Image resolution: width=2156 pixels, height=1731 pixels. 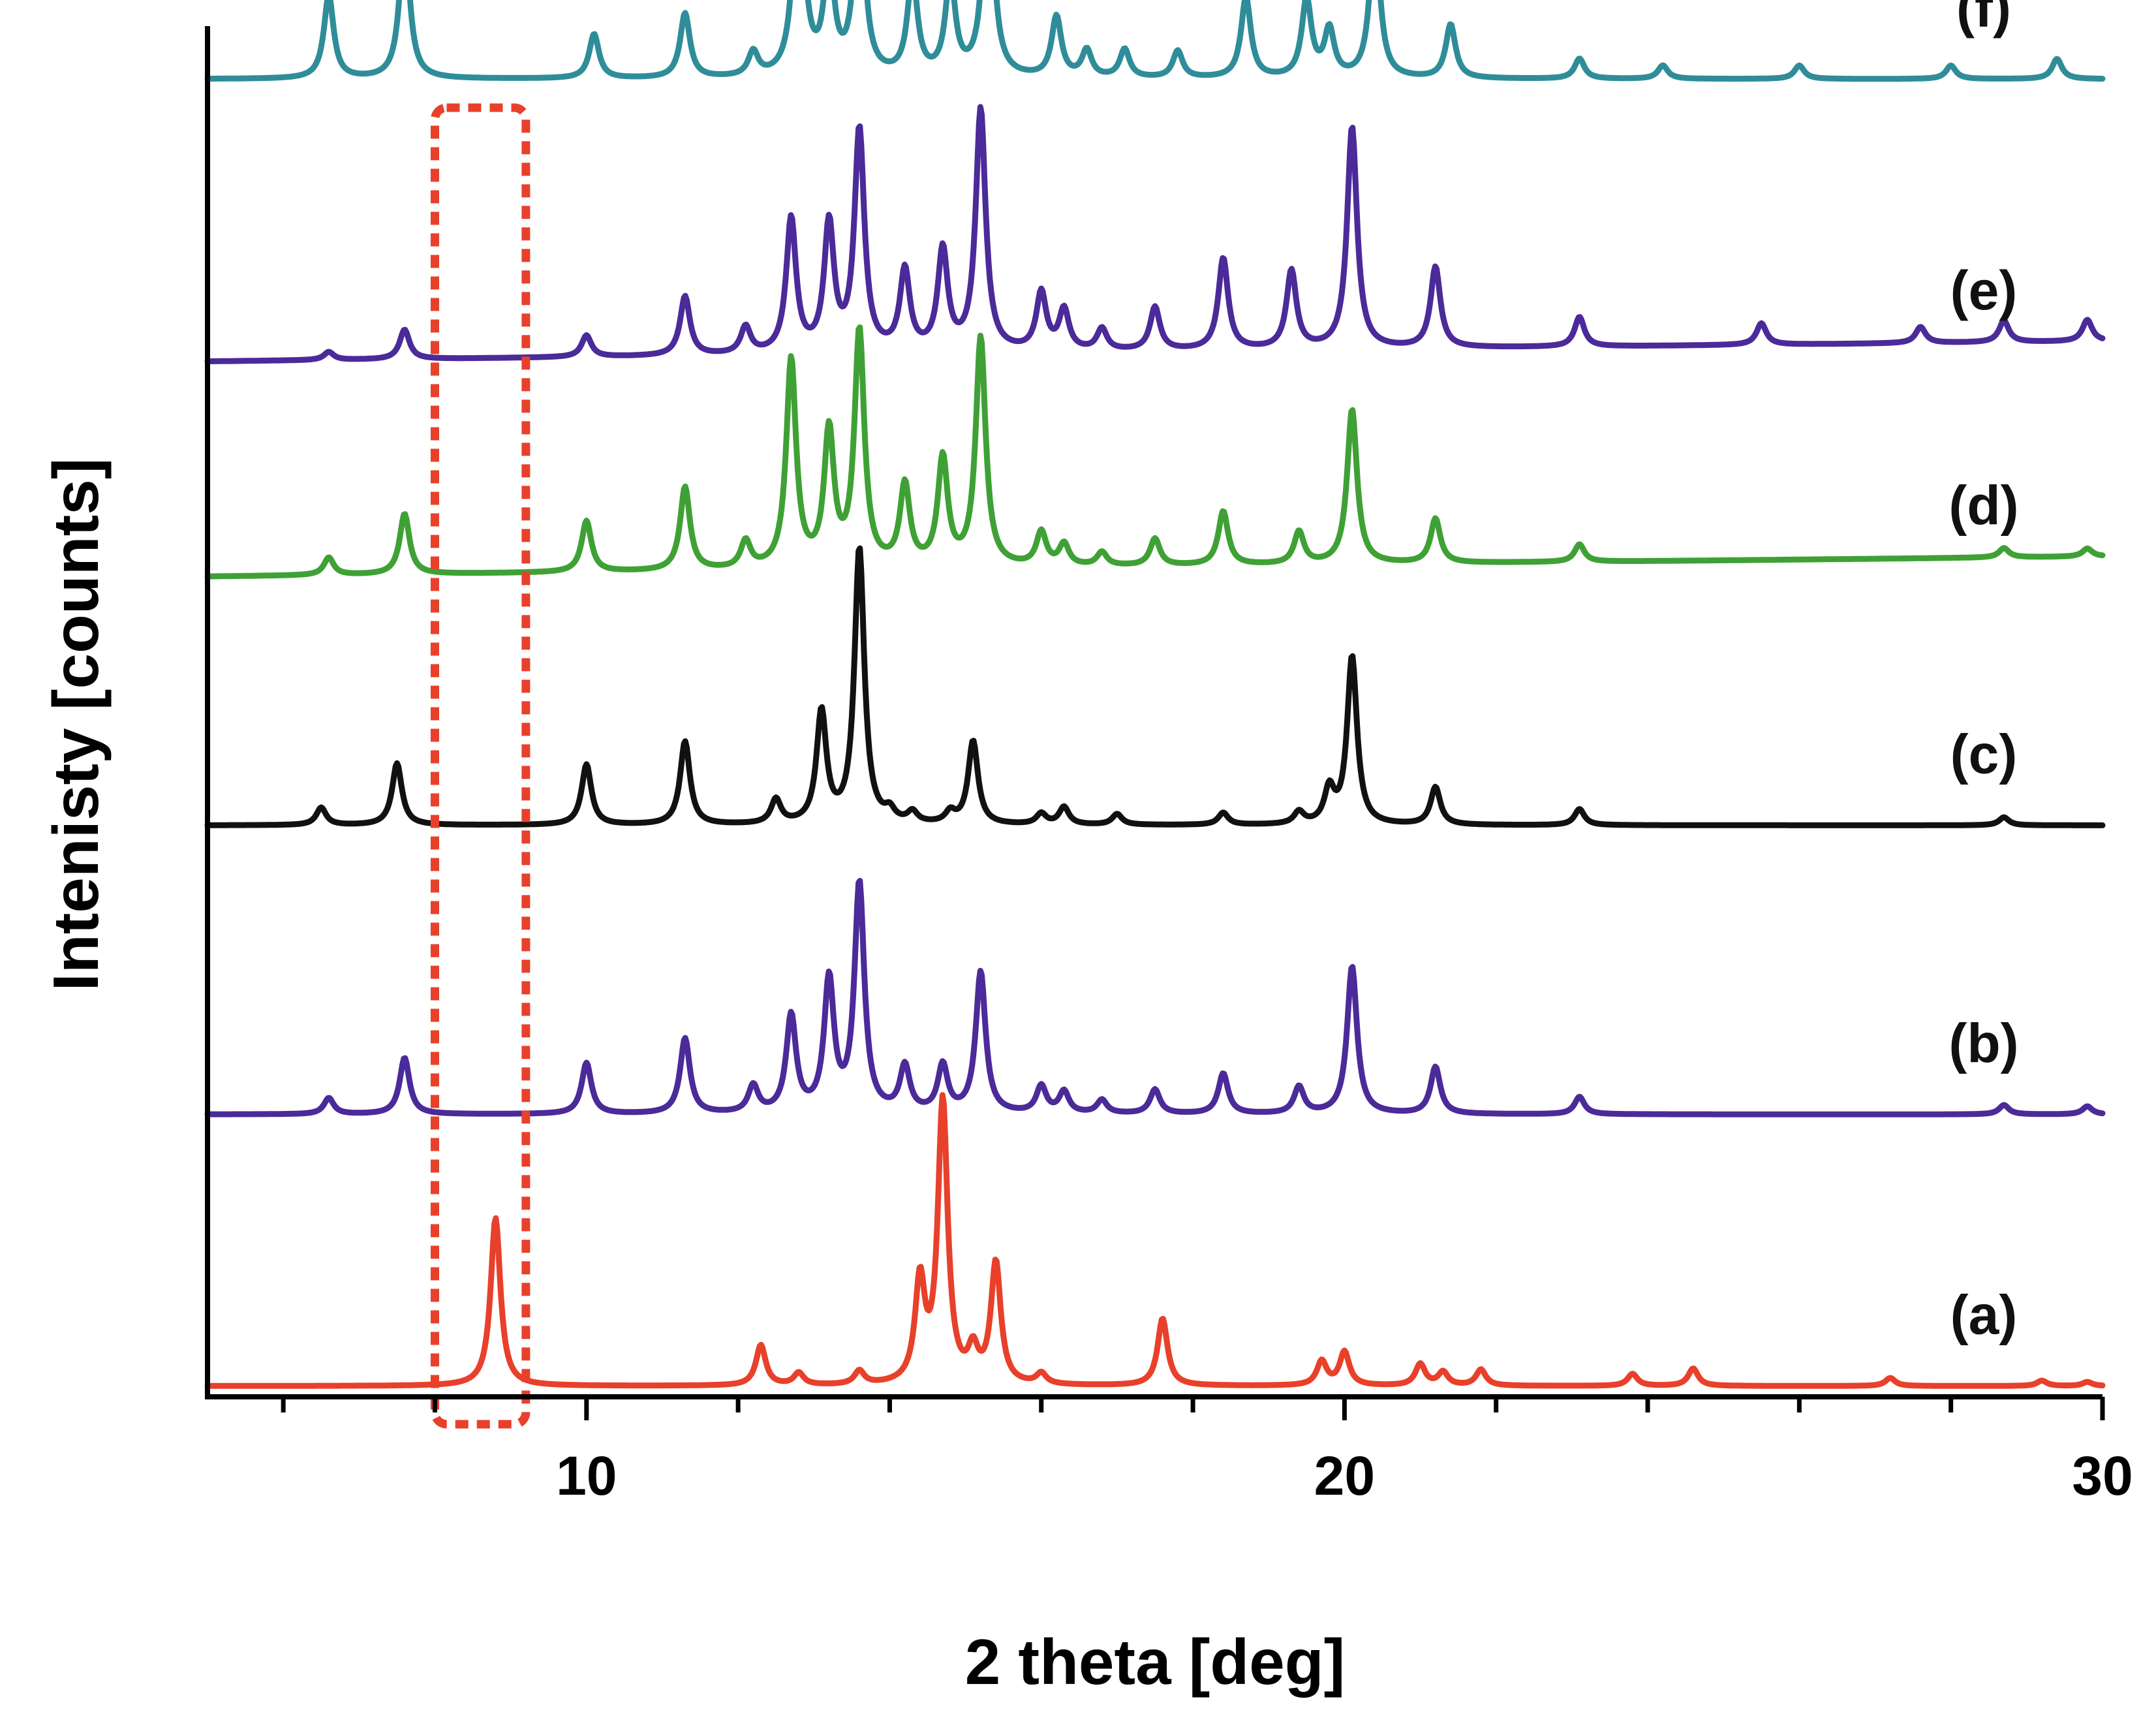 What do you see at coordinates (1155, 452) in the screenshot?
I see `series-trace-d` at bounding box center [1155, 452].